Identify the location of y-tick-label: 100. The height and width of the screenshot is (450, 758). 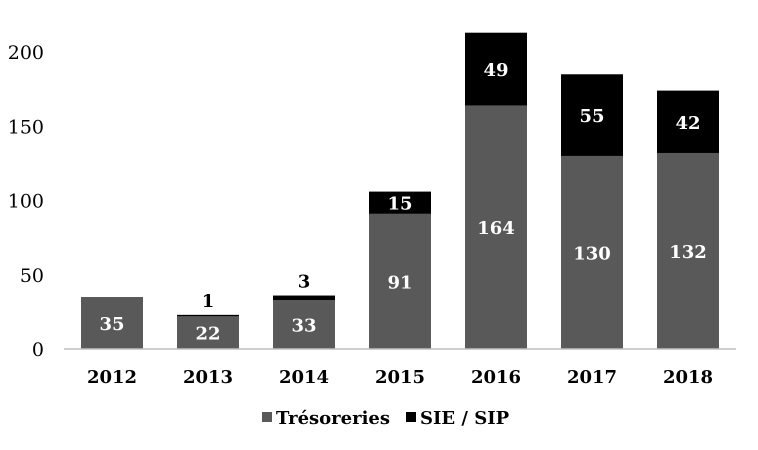
(26, 202).